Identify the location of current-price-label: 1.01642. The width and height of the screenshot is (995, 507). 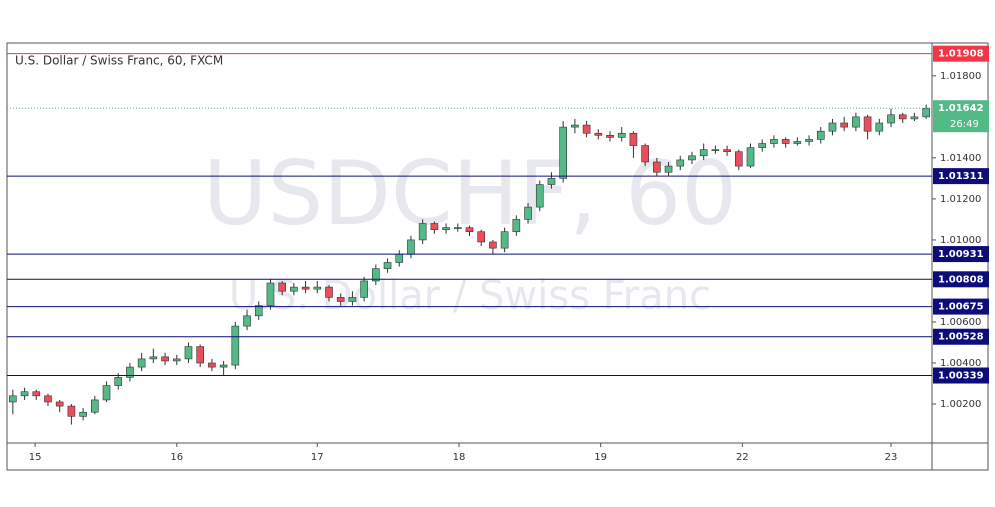
(961, 108).